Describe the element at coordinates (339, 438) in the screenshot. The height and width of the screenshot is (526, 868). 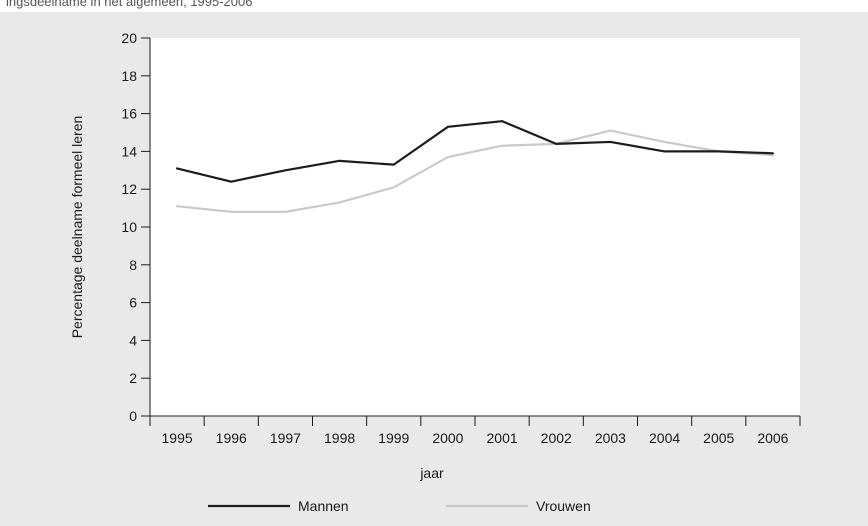
I see `x-tick-label: 1998` at that location.